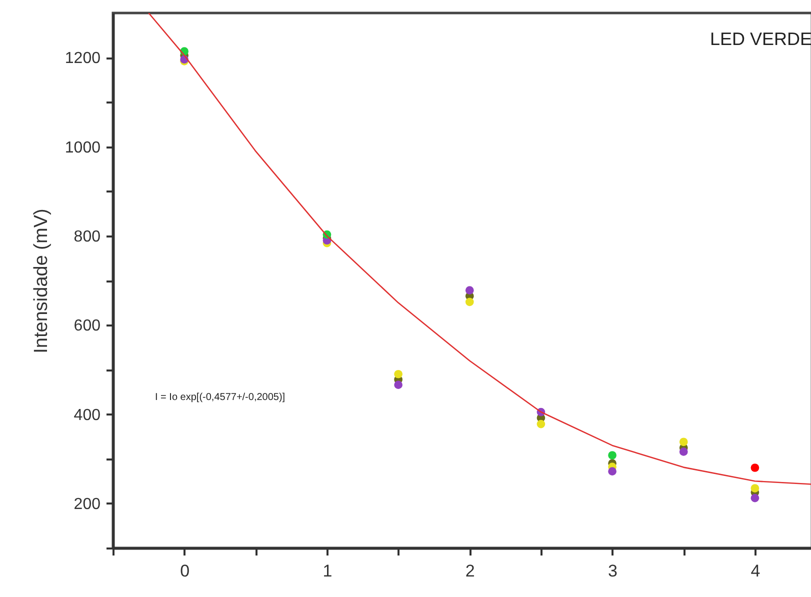 The image size is (811, 597). I want to click on annotation: I = Io exp[(-0,4577+/-0,2005)], so click(220, 397).